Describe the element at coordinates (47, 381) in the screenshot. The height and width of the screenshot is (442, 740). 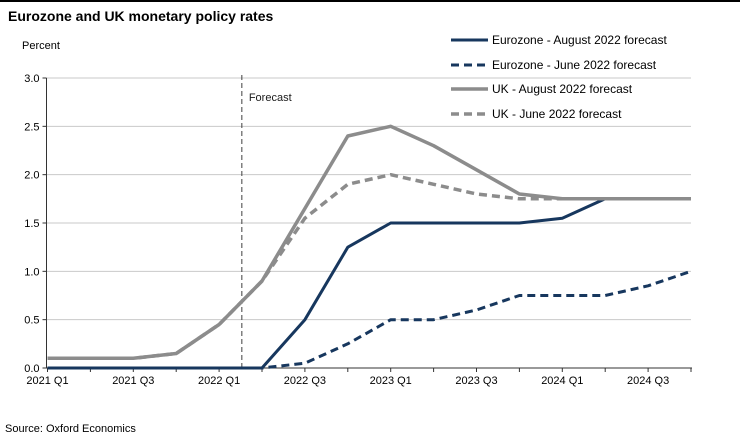
I see `x-tick-label: 2021 Q1` at that location.